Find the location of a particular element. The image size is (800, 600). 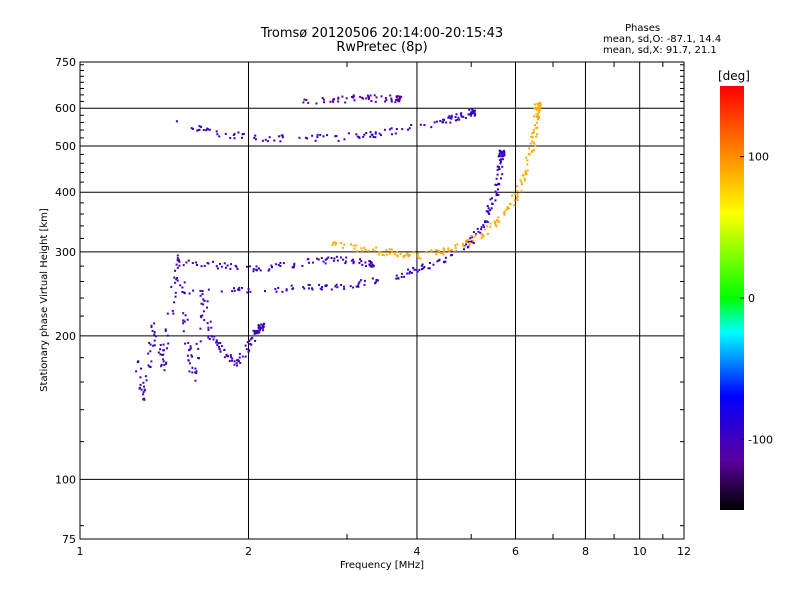

y-axis-label: Stationary phase Virtual Height [km] is located at coordinates (44, 300).